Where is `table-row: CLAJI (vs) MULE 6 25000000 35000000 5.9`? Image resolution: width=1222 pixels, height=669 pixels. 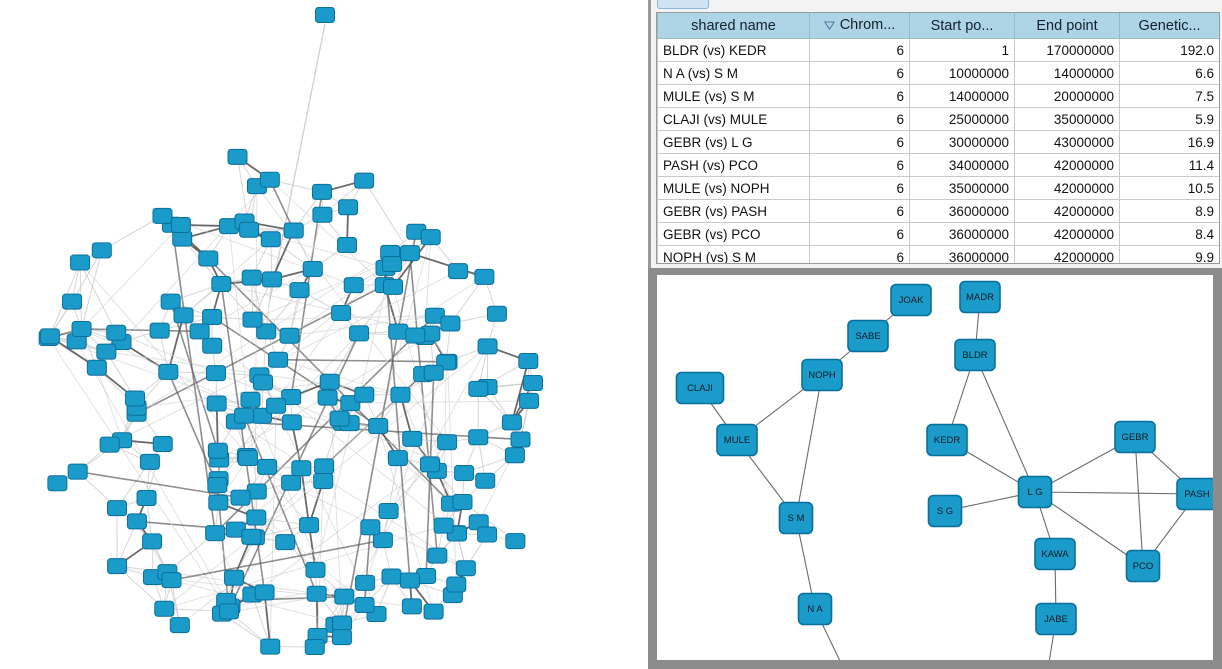
table-row: CLAJI (vs) MULE 6 25000000 35000000 5.9 is located at coordinates (938, 119).